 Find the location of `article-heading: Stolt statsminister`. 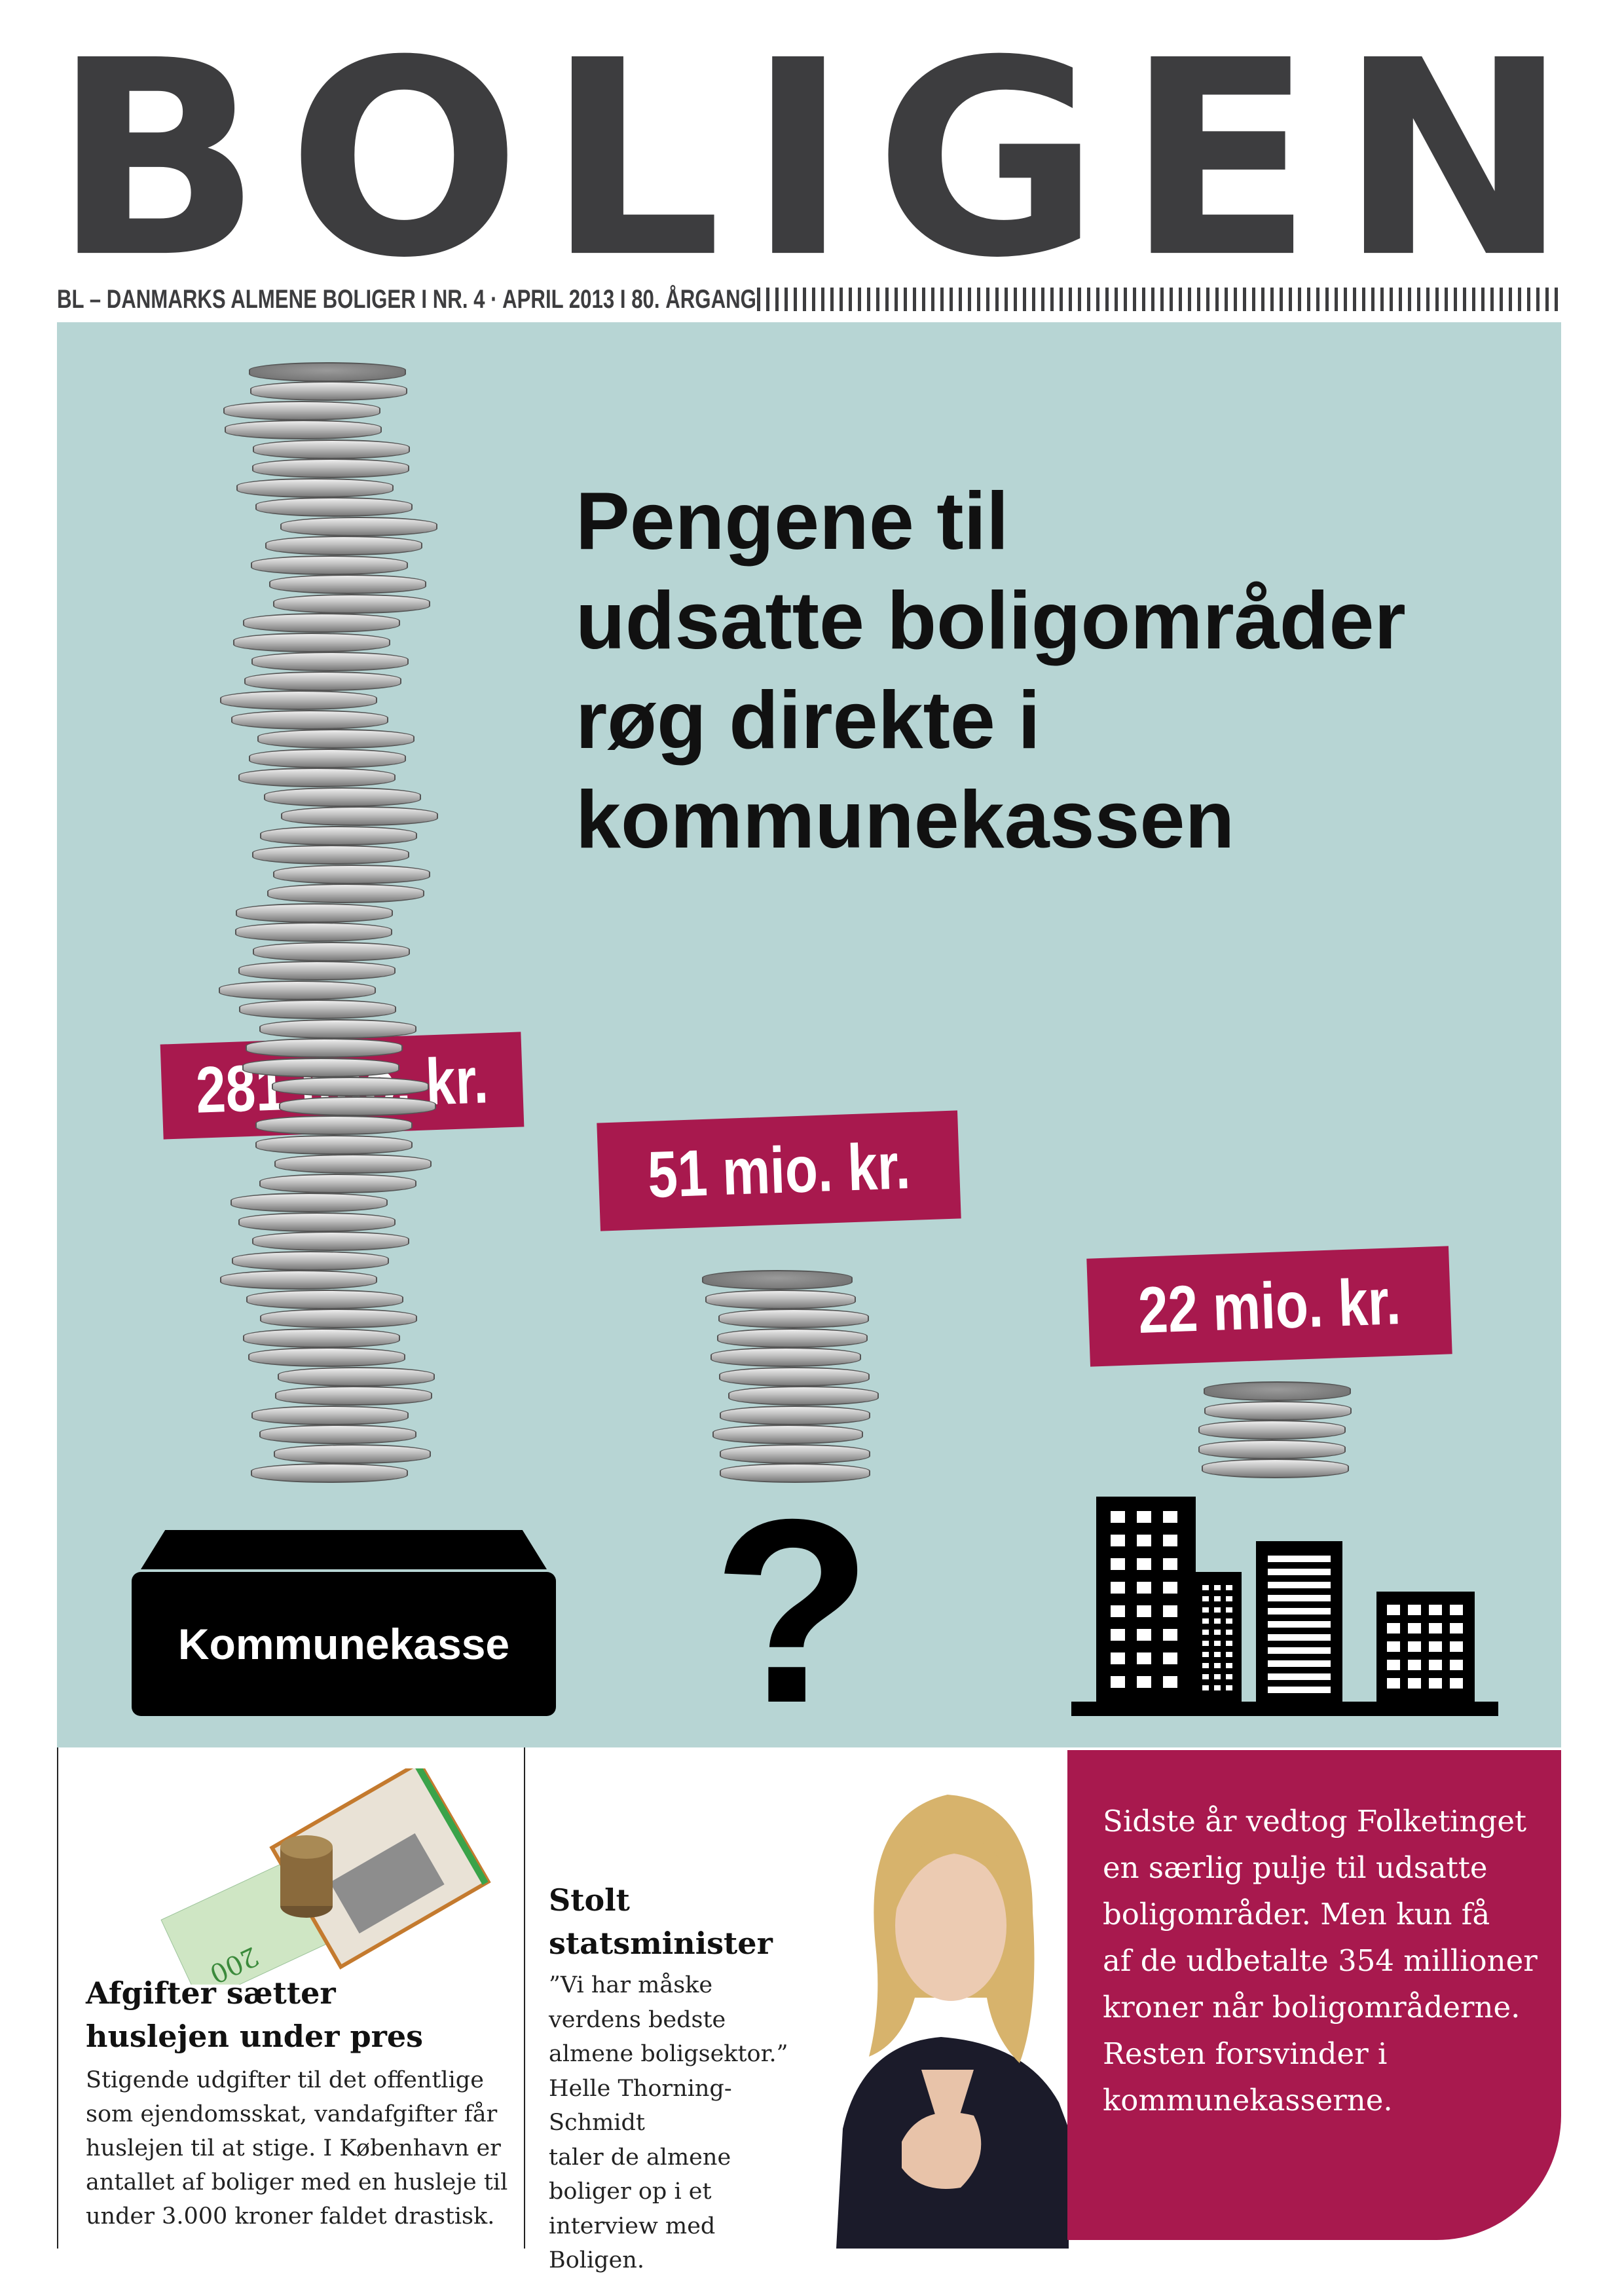

article-heading: Stolt statsminister is located at coordinates (686, 1921).